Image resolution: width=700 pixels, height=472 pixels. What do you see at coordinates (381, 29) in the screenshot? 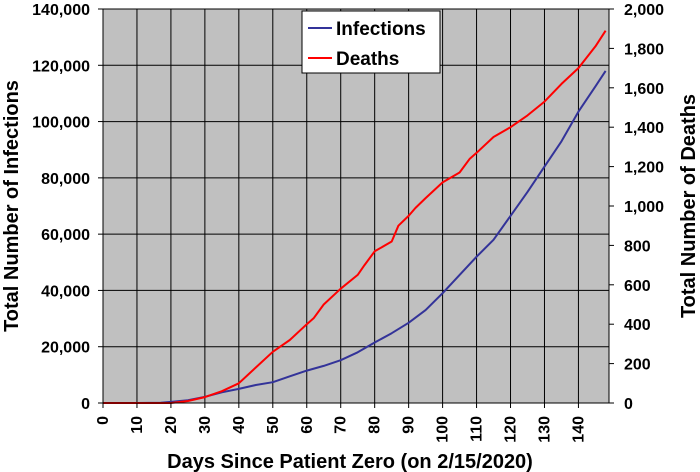
I see `legend-label-infections: Infections` at bounding box center [381, 29].